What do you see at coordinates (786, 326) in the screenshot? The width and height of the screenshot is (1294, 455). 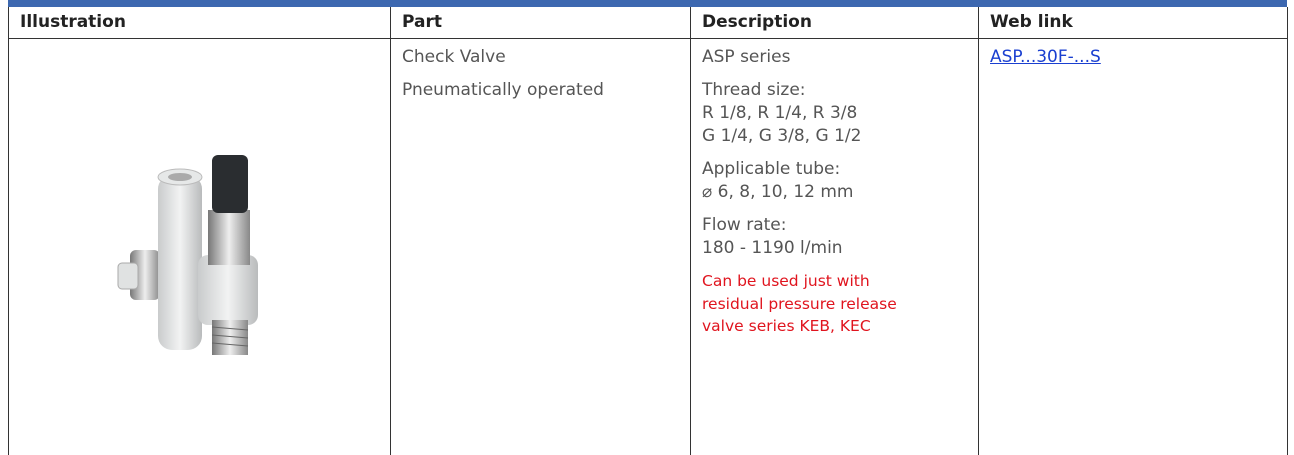 I see `note-text: valve series KEB, KEC` at bounding box center [786, 326].